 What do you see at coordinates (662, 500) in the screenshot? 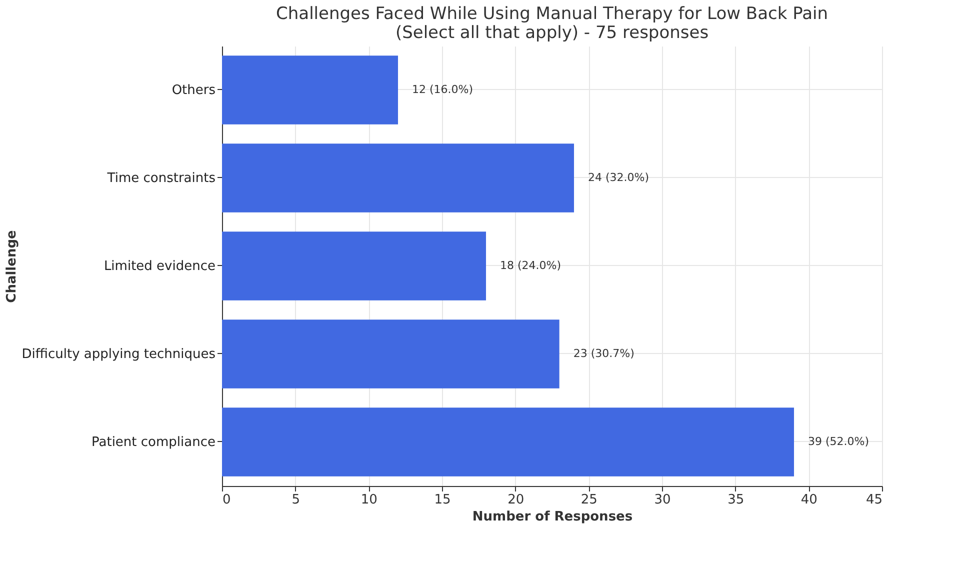
I see `x-tick-label: 30` at bounding box center [662, 500].